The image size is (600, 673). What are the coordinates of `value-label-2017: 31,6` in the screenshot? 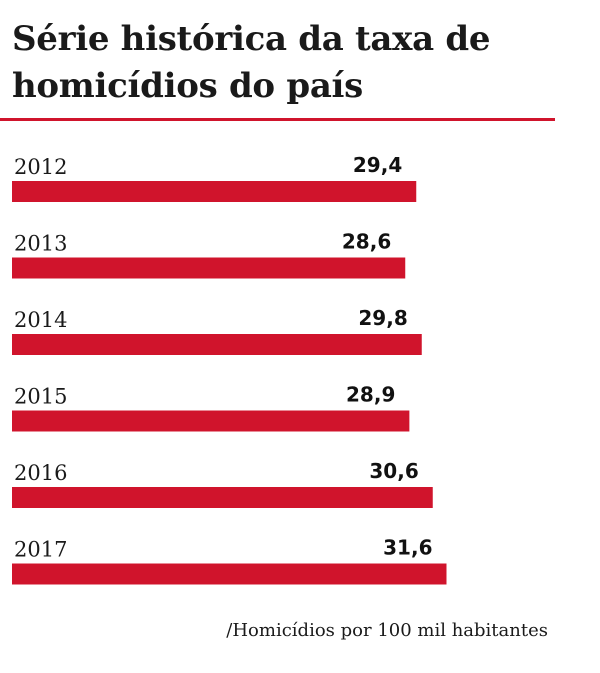 It's located at (407, 548).